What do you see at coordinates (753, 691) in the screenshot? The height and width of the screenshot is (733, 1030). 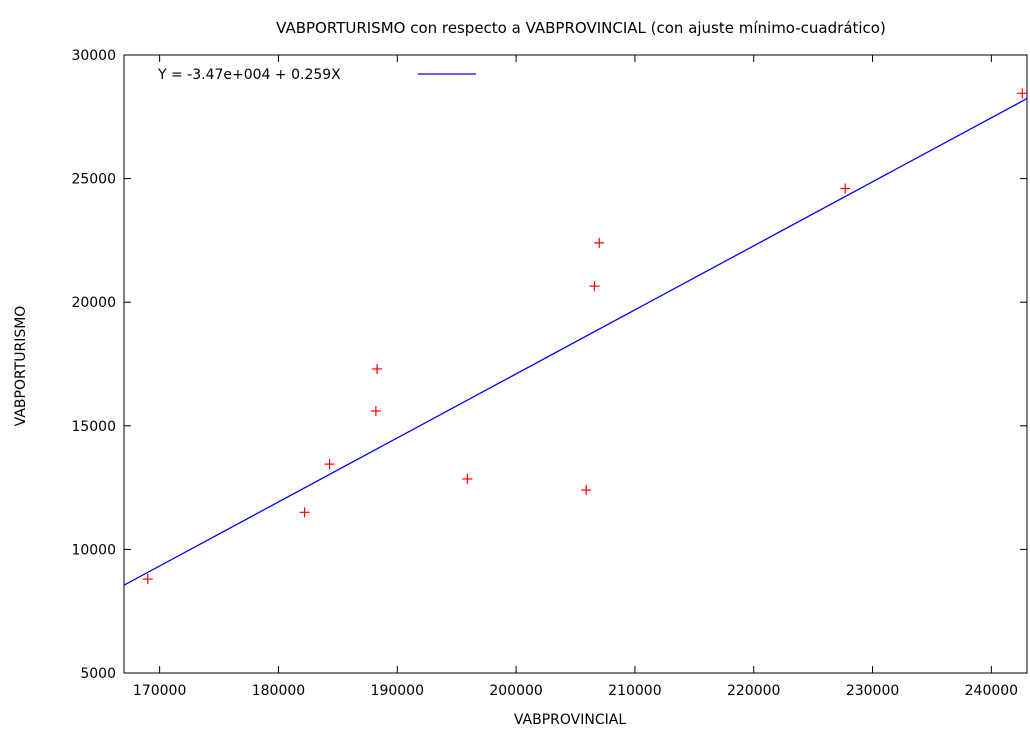 I see `x-tick-label: 220000` at bounding box center [753, 691].